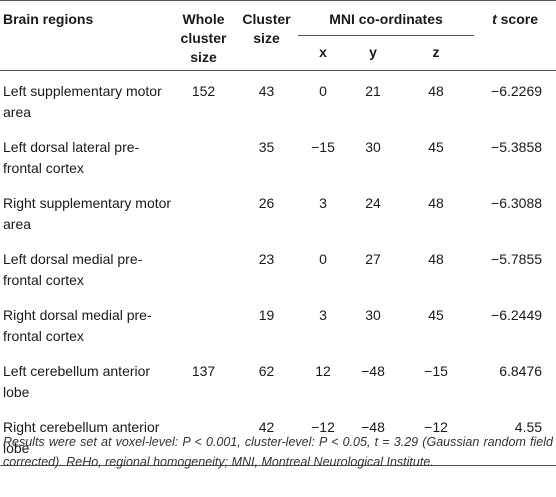 The image size is (556, 497). What do you see at coordinates (517, 259) in the screenshot?
I see `cell-t-score: −5.7855` at bounding box center [517, 259].